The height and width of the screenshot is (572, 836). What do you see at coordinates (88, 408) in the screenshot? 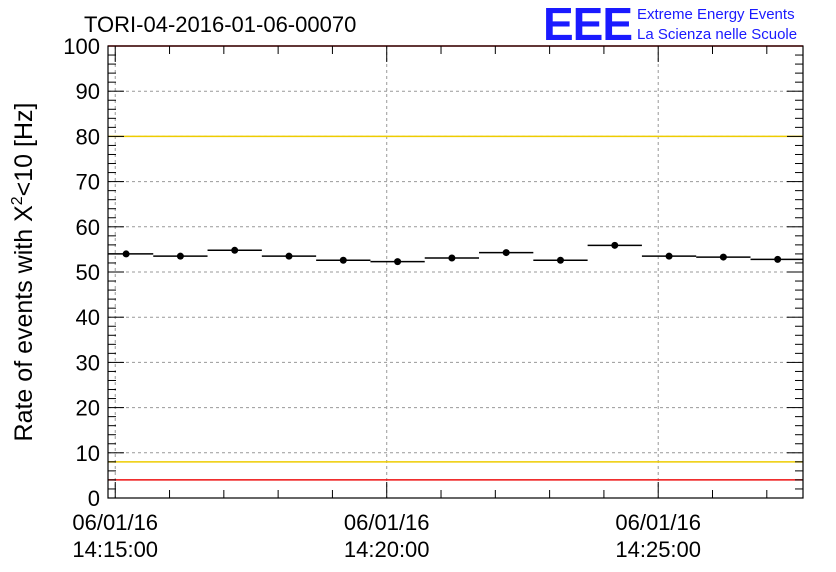
I see `y-tick-label: 20` at bounding box center [88, 408].